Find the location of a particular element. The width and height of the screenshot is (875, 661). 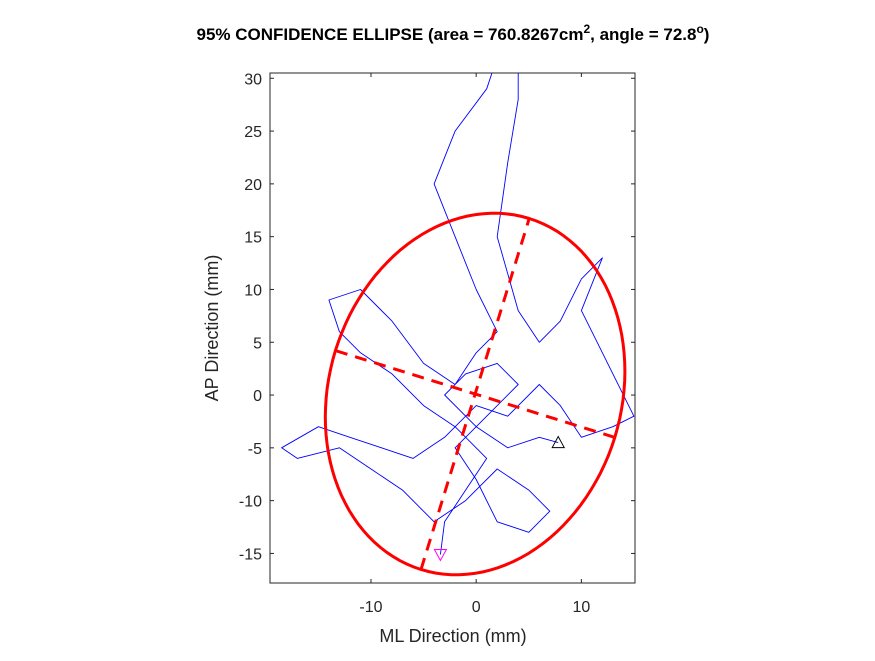

y-tick-label: 0 is located at coordinates (257, 396).